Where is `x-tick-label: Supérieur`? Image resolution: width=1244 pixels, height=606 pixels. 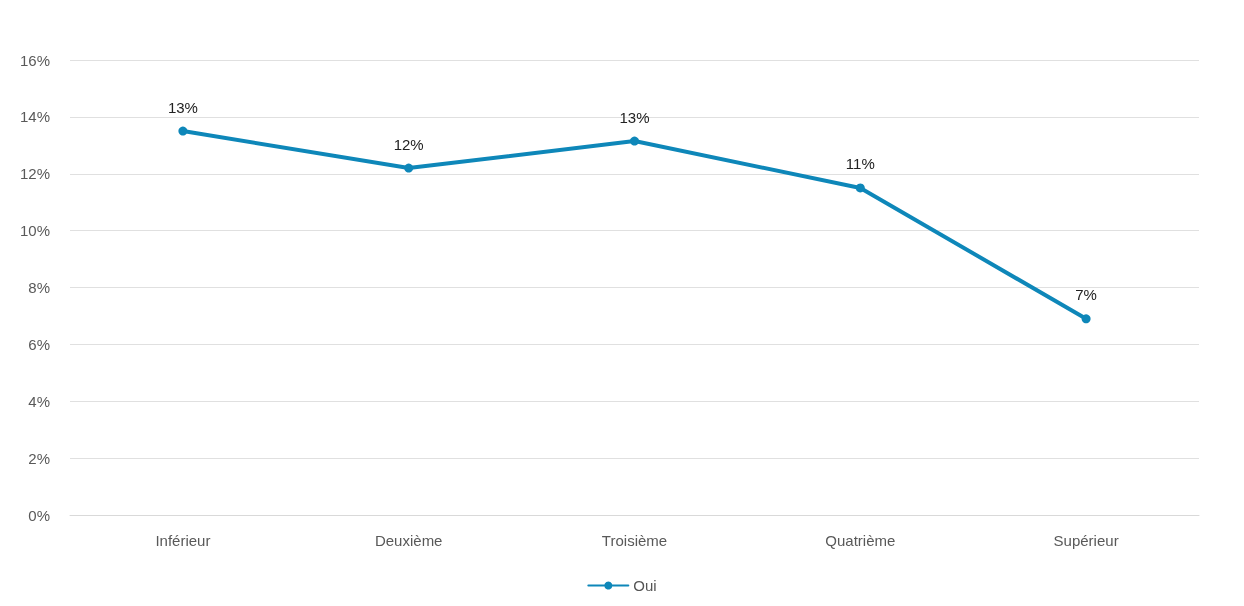 x-tick-label: Supérieur is located at coordinates (1086, 540).